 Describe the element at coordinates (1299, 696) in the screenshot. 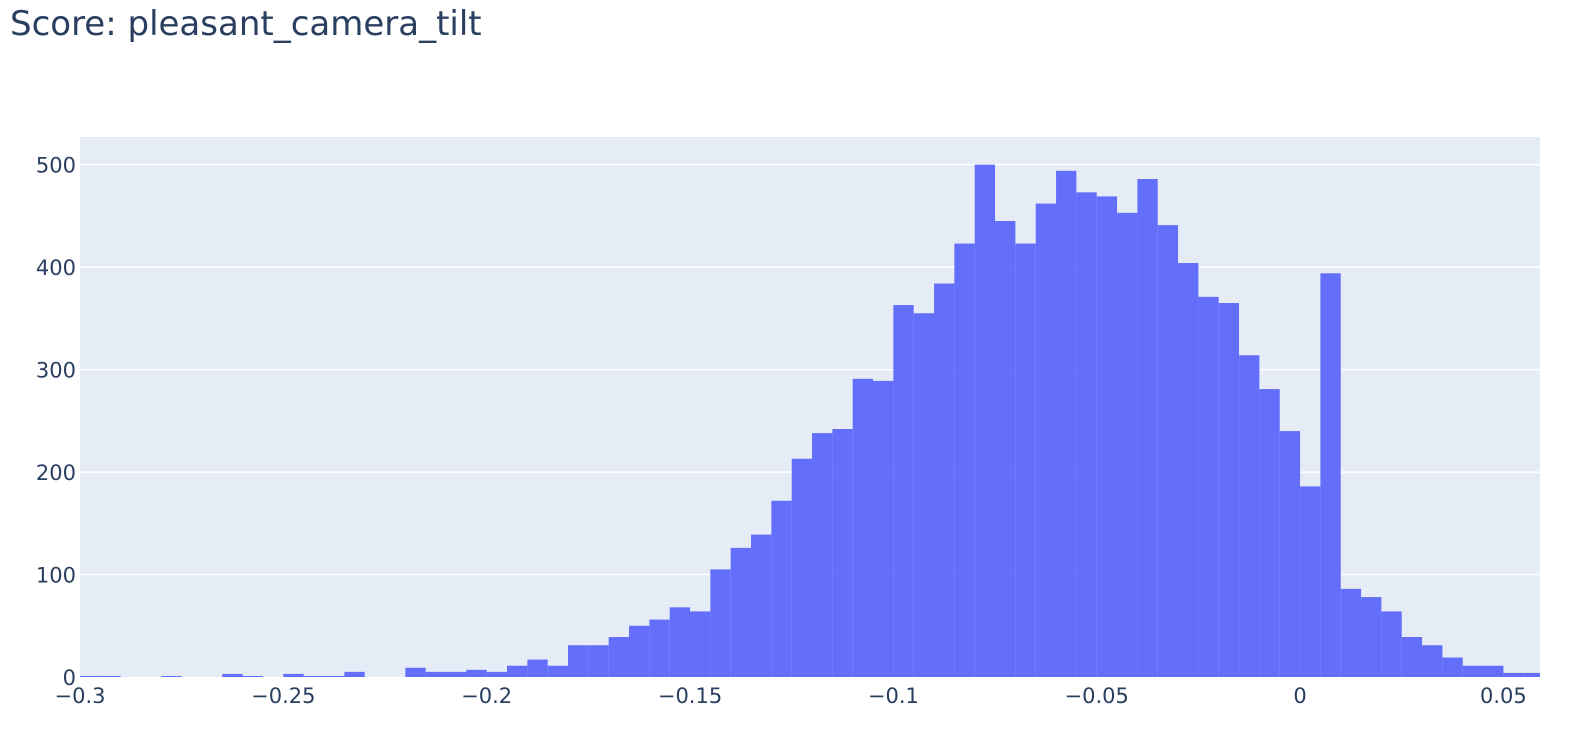

I see `x-tick-label: 0` at that location.